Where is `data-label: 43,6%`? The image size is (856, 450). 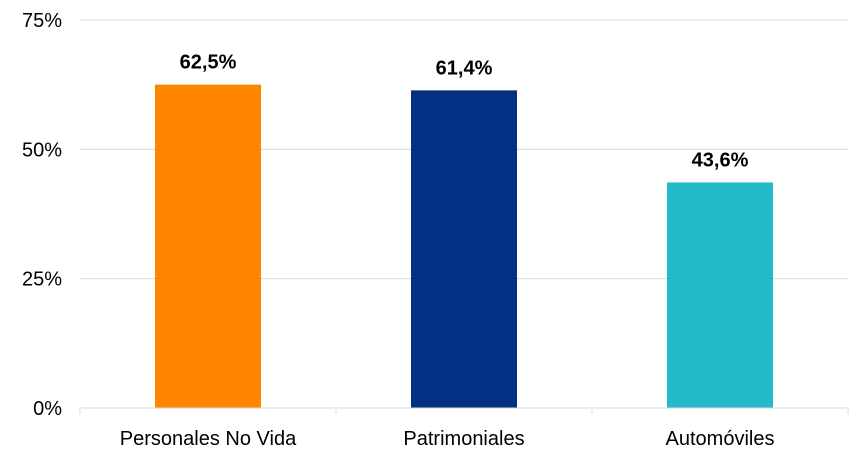
data-label: 43,6% is located at coordinates (720, 160).